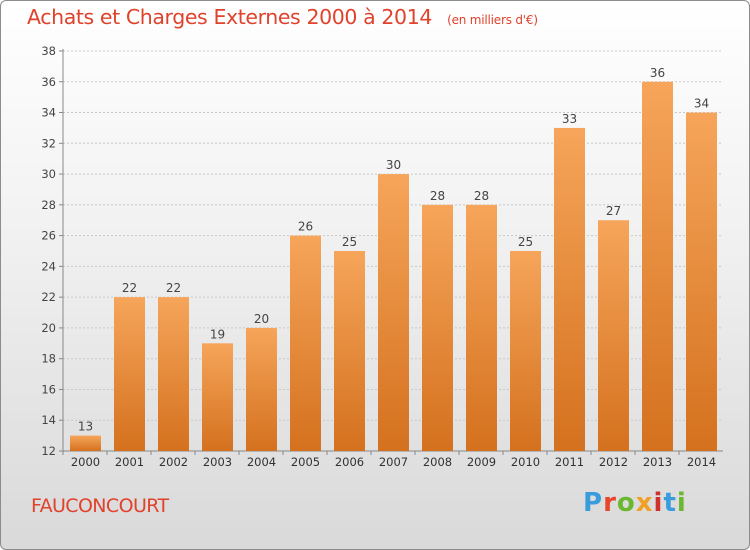 The width and height of the screenshot is (750, 550). Describe the element at coordinates (48, 51) in the screenshot. I see `y-tick-label: 38` at that location.